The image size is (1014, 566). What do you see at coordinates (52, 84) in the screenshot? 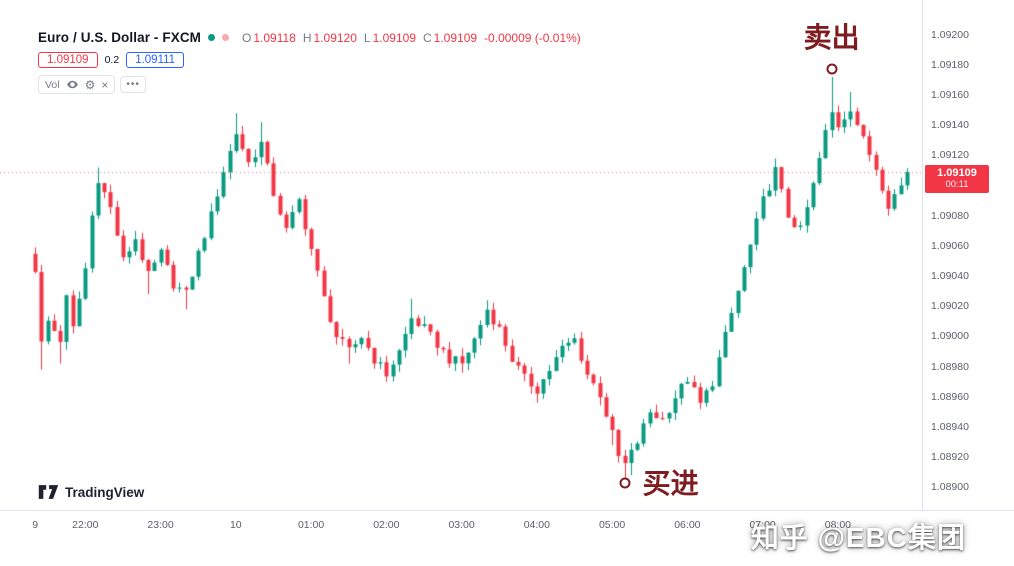
I see `volume-indicator-label: Vol` at bounding box center [52, 84].